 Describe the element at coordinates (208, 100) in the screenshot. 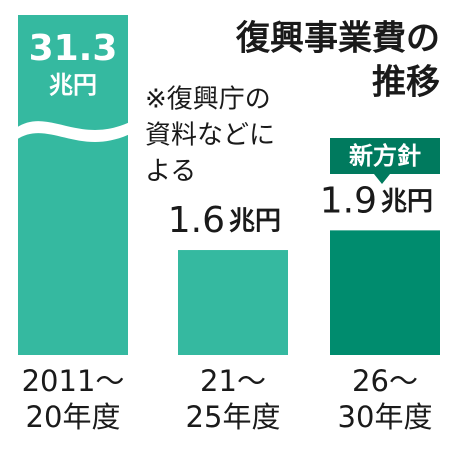

I see `source-note: ※復興庁の` at that location.